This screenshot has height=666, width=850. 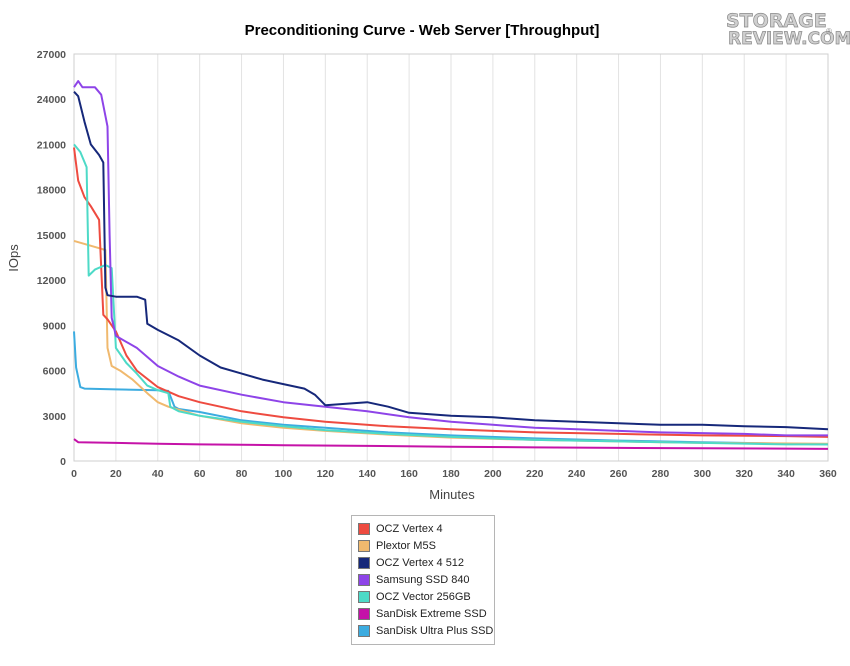 I want to click on legend-label: OCZ Vertex 4 512, so click(x=420, y=562).